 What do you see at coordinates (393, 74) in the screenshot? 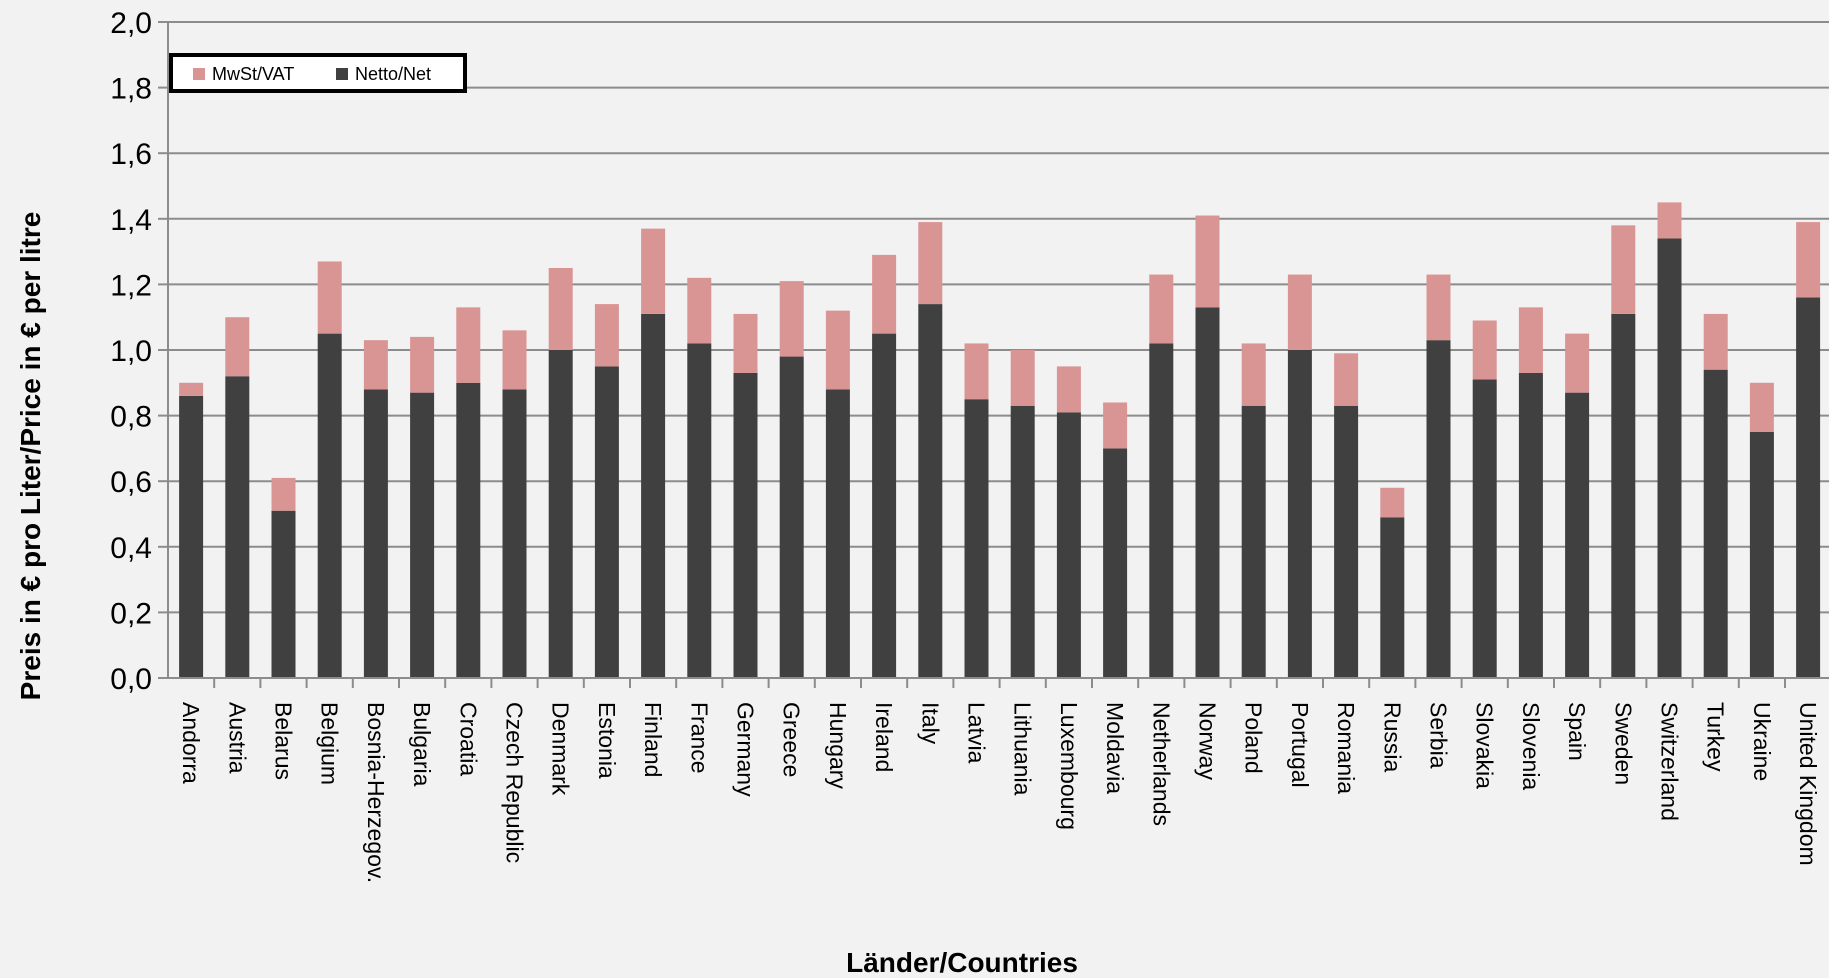
I see `legend-label-net: Netto/Net` at bounding box center [393, 74].